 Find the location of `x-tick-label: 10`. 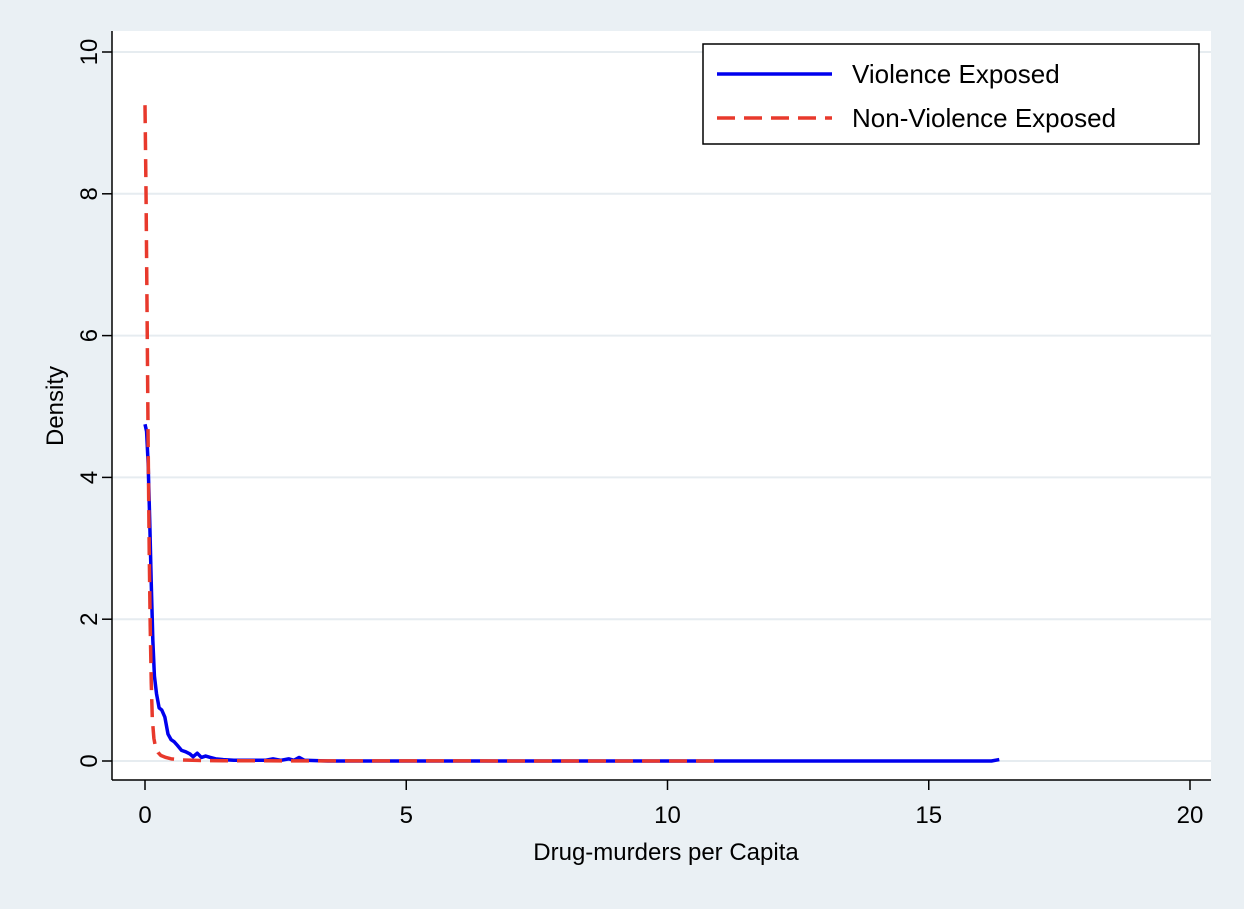

x-tick-label: 10 is located at coordinates (667, 815).